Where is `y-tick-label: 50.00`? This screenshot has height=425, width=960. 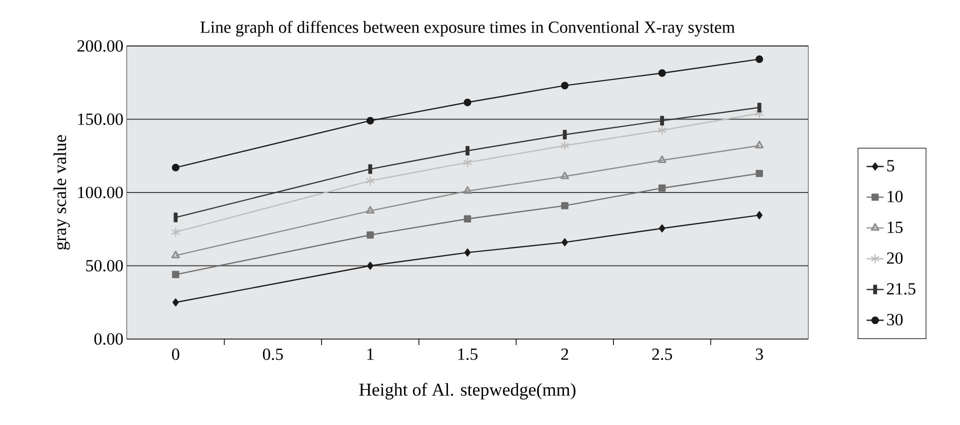 y-tick-label: 50.00 is located at coordinates (104, 266).